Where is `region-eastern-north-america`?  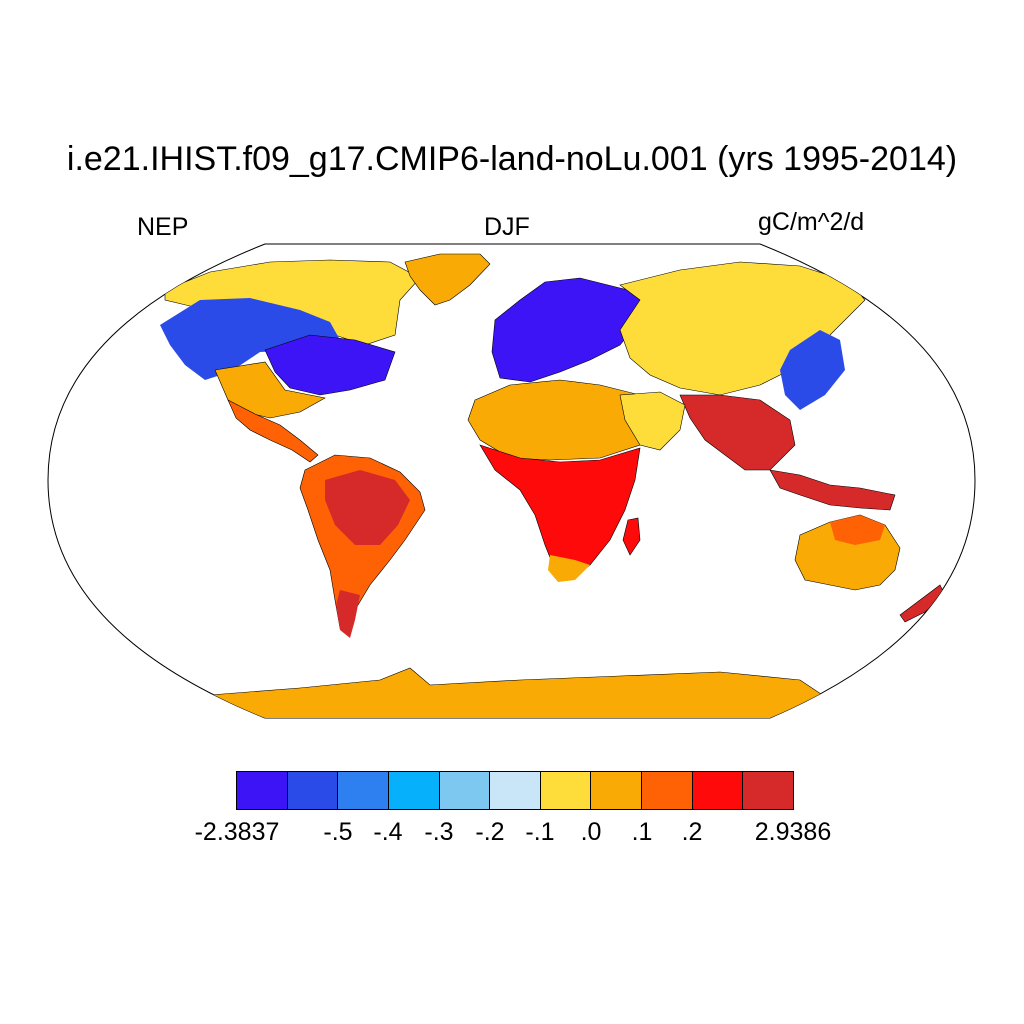
region-eastern-north-america is located at coordinates (330, 365).